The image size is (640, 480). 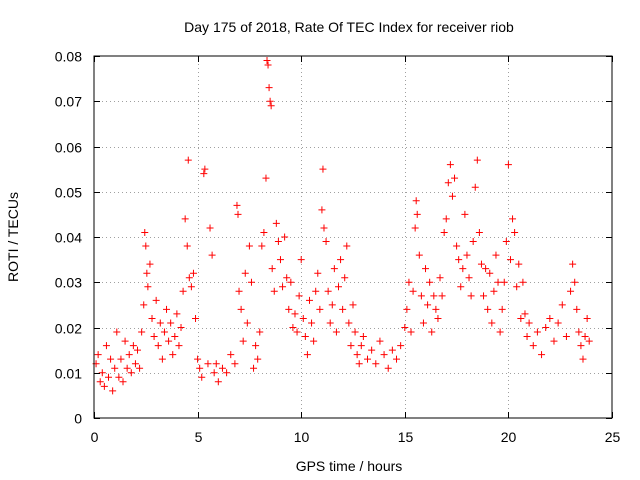 I want to click on y-tick-label: 0.03, so click(x=68, y=283).